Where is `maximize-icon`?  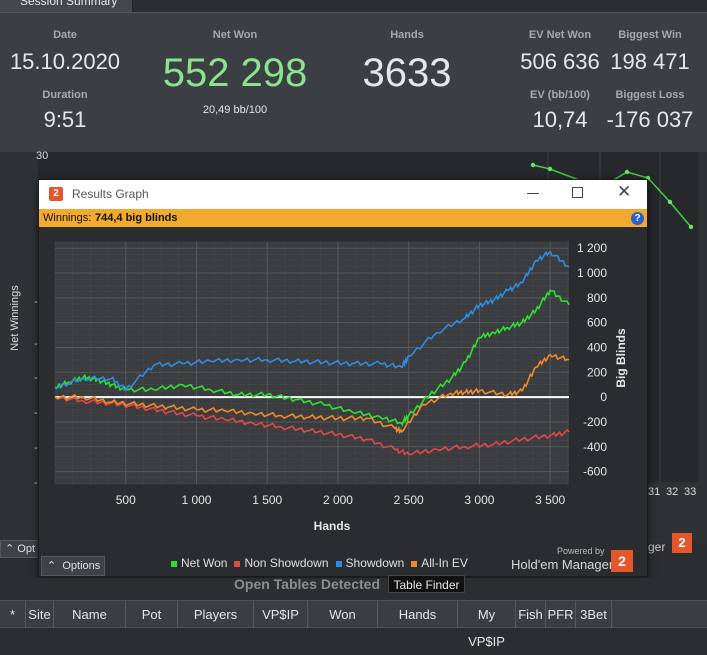
maximize-icon is located at coordinates (577, 192).